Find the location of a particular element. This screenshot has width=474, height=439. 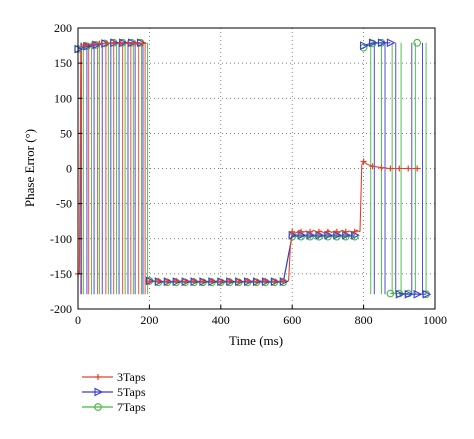

x-tick-label: 0 is located at coordinates (78, 320).